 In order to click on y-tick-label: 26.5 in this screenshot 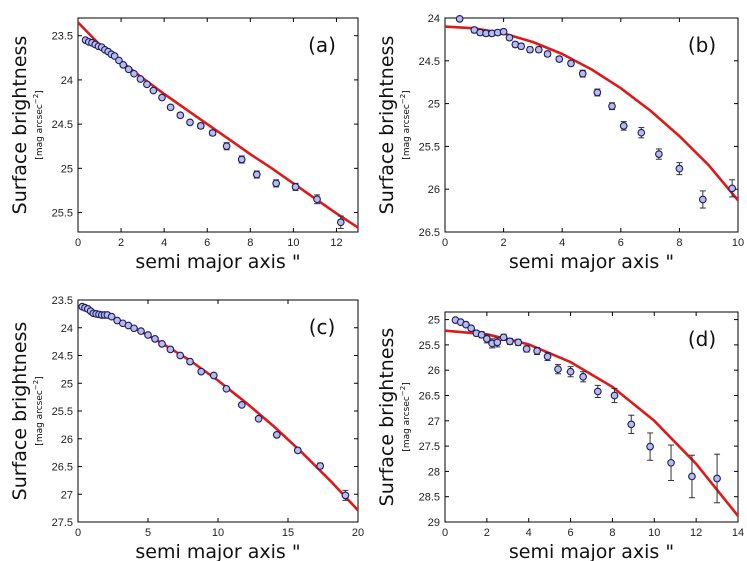, I will do `click(429, 396)`.